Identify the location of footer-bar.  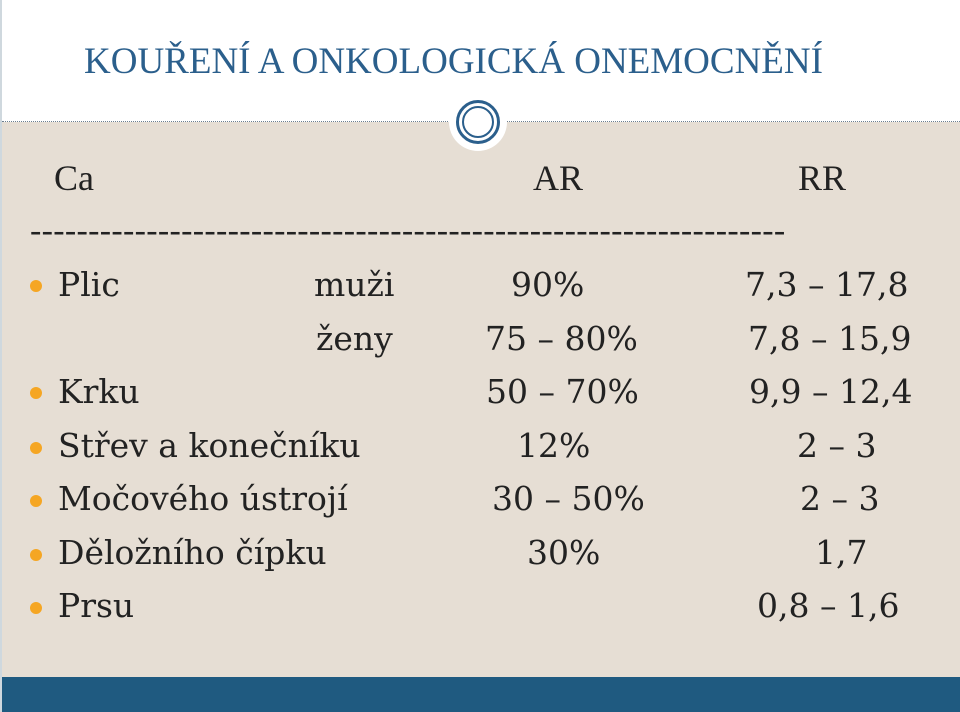
(481, 694).